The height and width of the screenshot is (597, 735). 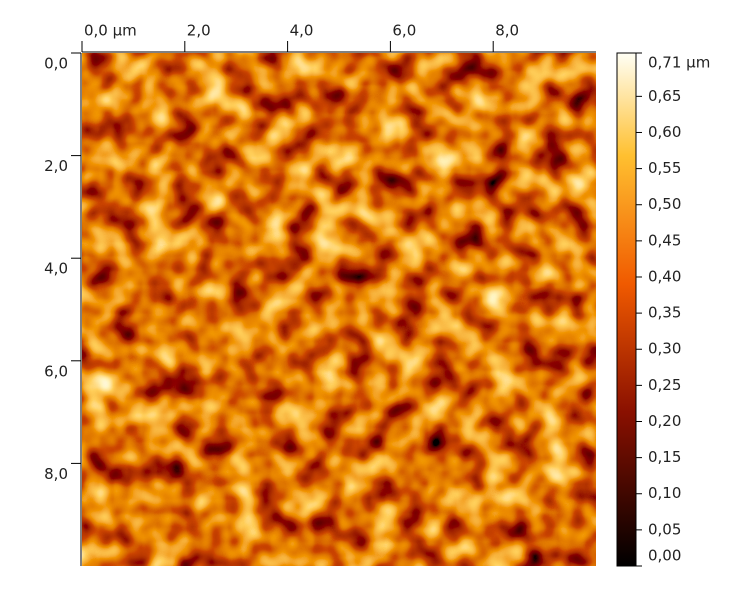 What do you see at coordinates (679, 63) in the screenshot?
I see `colorbar-tick-label: 0,71 µm` at bounding box center [679, 63].